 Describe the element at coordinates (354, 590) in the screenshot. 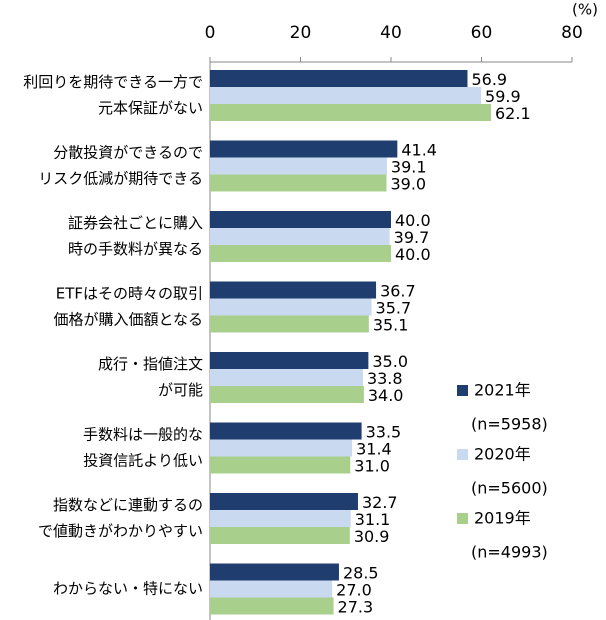

I see `value-label: 27.0` at that location.